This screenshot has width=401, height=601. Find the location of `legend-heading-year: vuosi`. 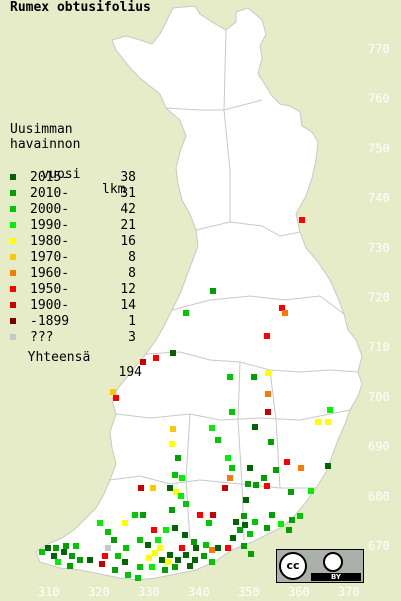

legend-heading-year: vuosi is located at coordinates (61, 174).